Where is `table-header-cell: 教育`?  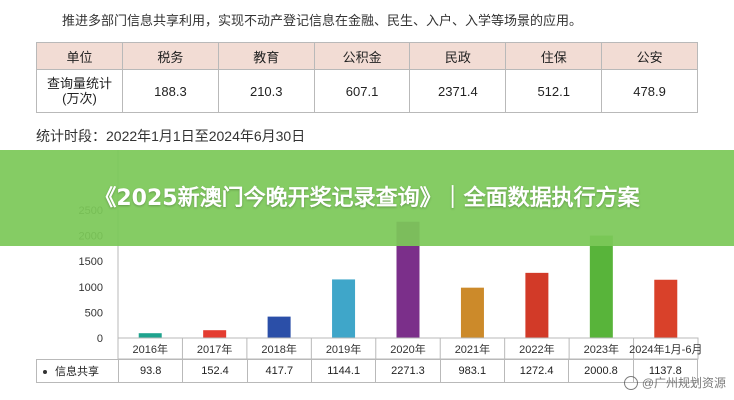 table-header-cell: 教育 is located at coordinates (266, 56).